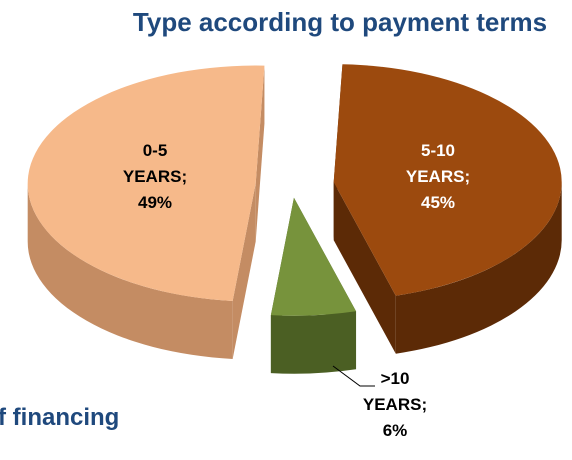 This screenshot has height=460, width=572. What do you see at coordinates (392, 391) in the screenshot?
I see `category-label: >10 YEARS` at bounding box center [392, 391].